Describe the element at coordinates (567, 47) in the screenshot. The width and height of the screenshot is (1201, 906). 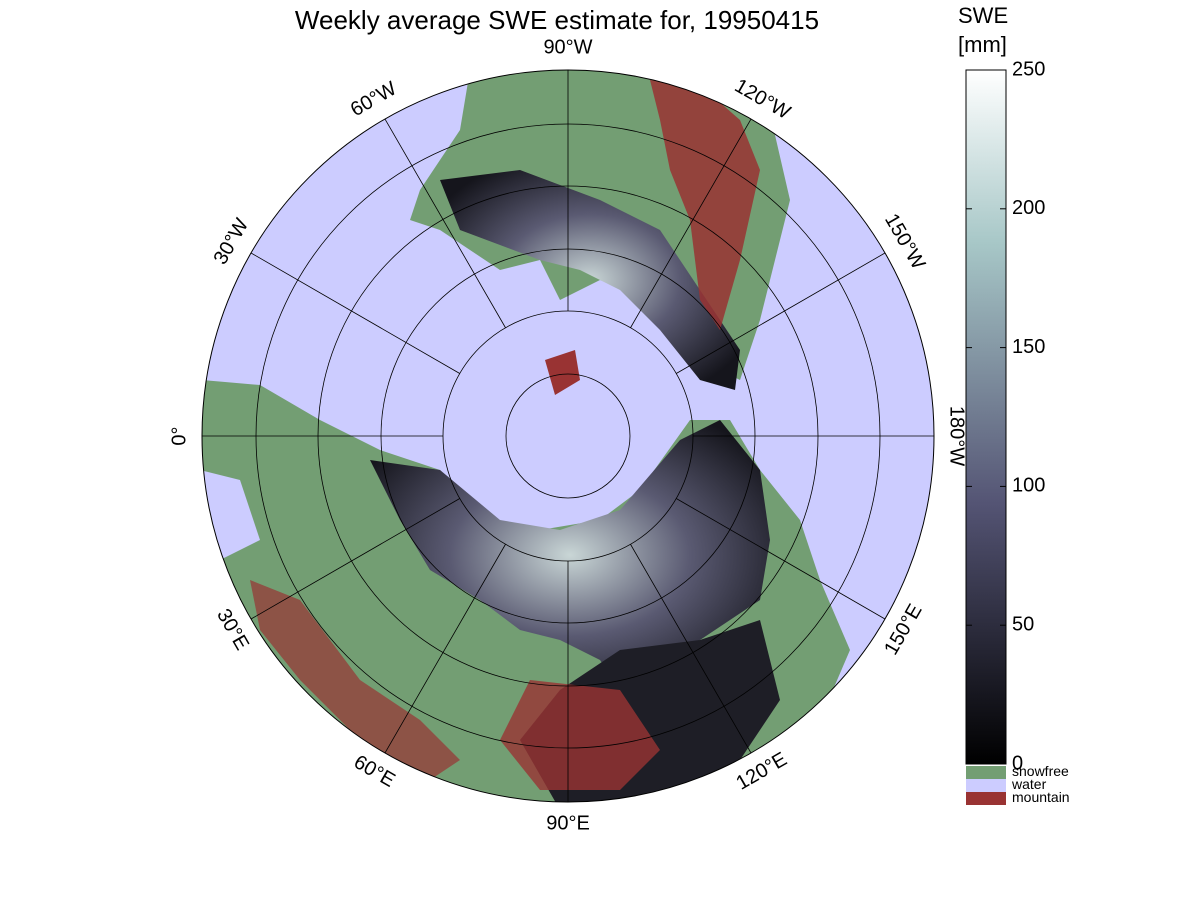
I see `lon-label: 90°W` at that location.